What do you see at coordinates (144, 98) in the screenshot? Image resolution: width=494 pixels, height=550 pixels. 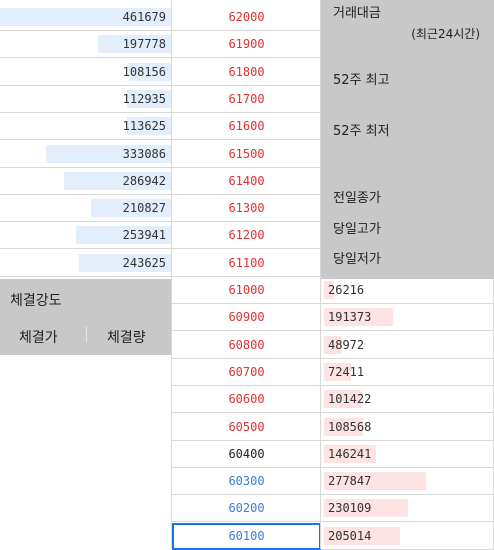 I see `ask-volume-value: 112935` at bounding box center [144, 98].